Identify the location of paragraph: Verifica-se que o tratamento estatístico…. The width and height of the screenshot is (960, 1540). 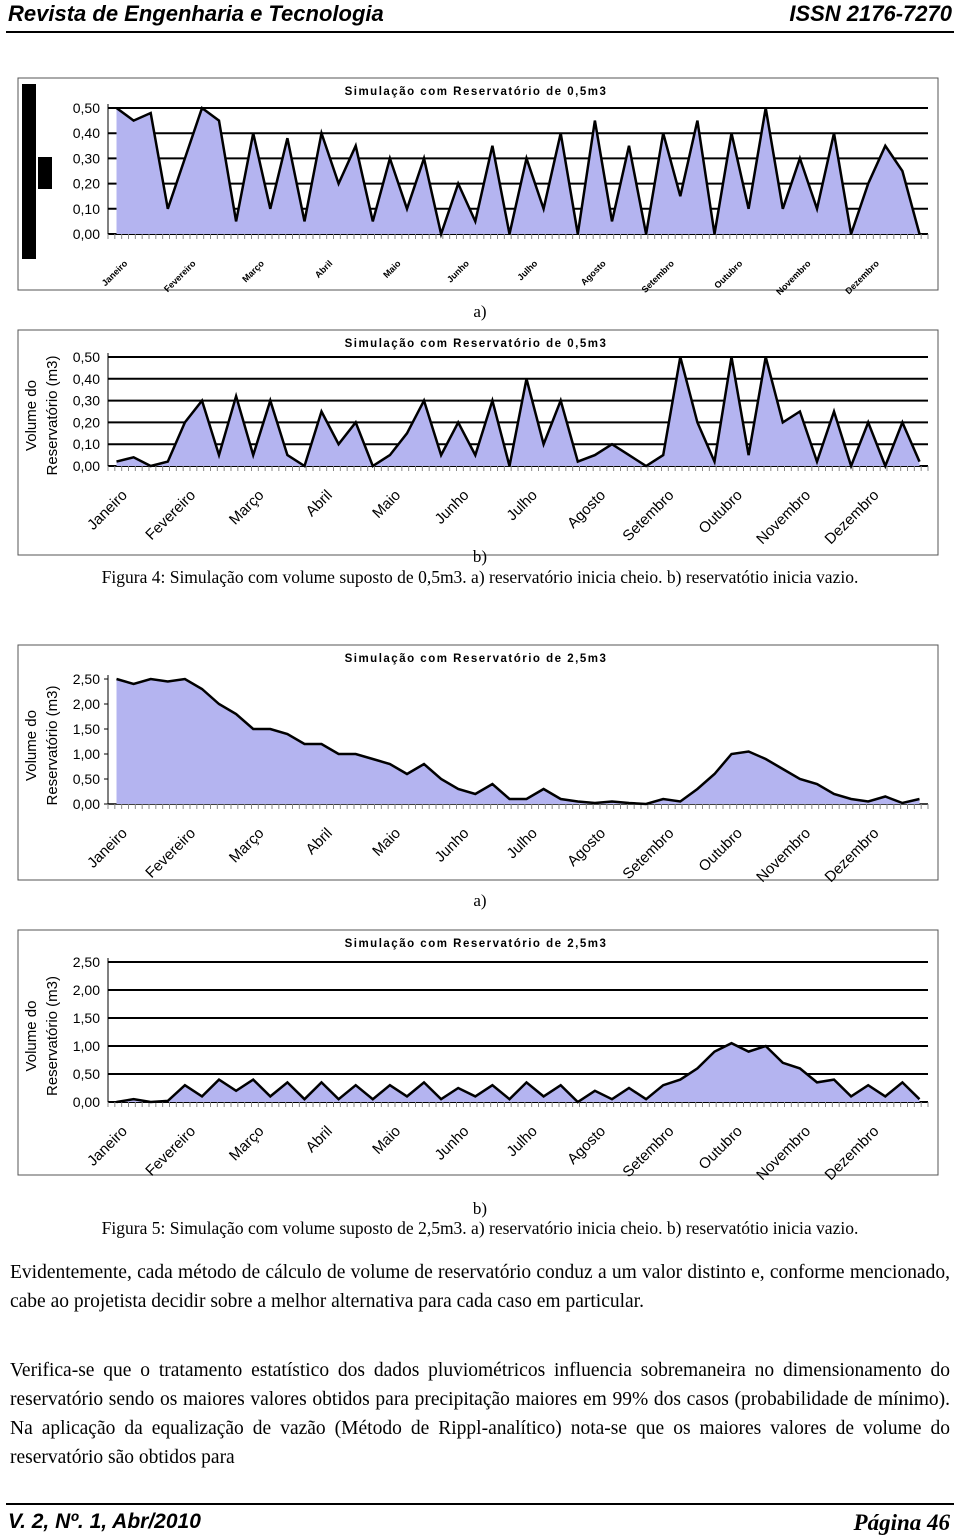
(480, 1414).